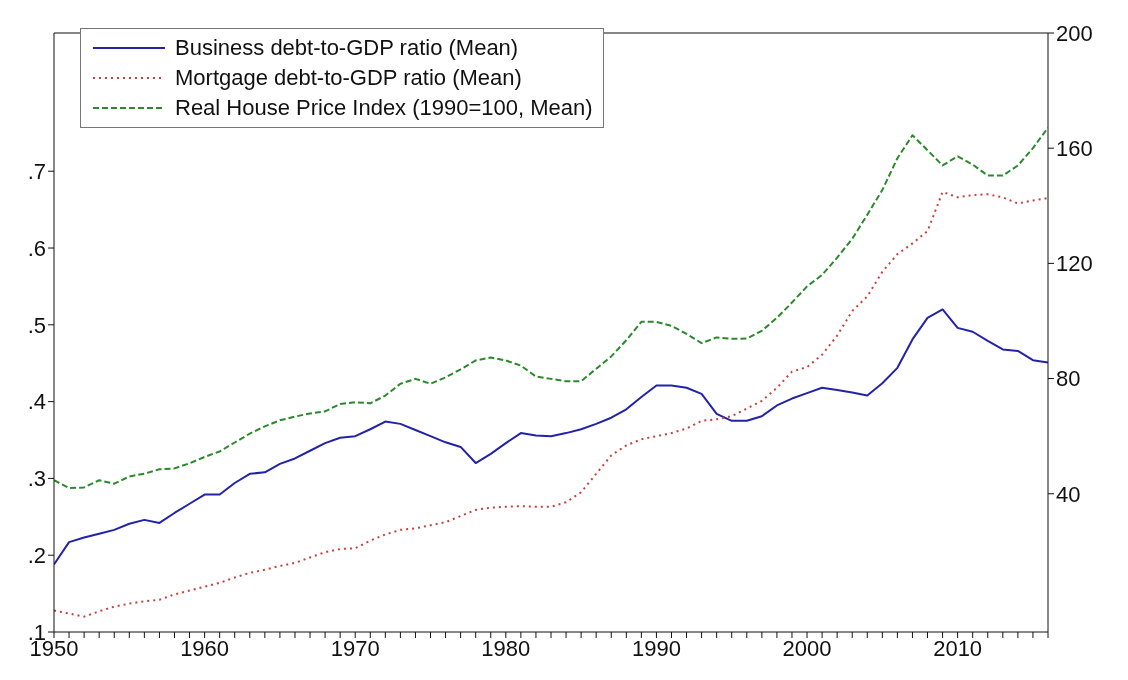 This screenshot has width=1128, height=680. Describe the element at coordinates (36, 479) in the screenshot. I see `y-tick-label: .3` at that location.